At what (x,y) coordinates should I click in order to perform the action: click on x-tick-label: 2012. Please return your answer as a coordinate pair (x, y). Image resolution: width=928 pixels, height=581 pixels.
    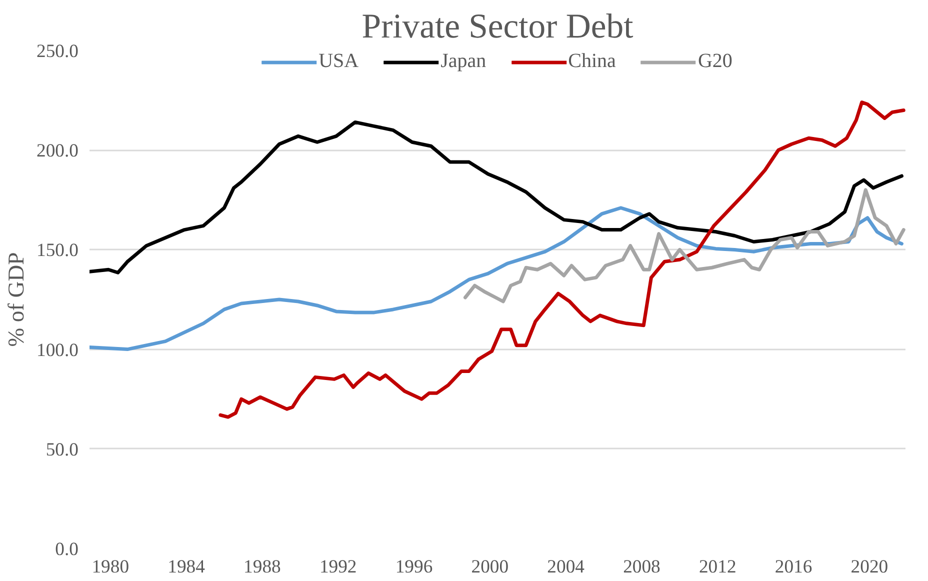
    Looking at the image, I should click on (717, 567).